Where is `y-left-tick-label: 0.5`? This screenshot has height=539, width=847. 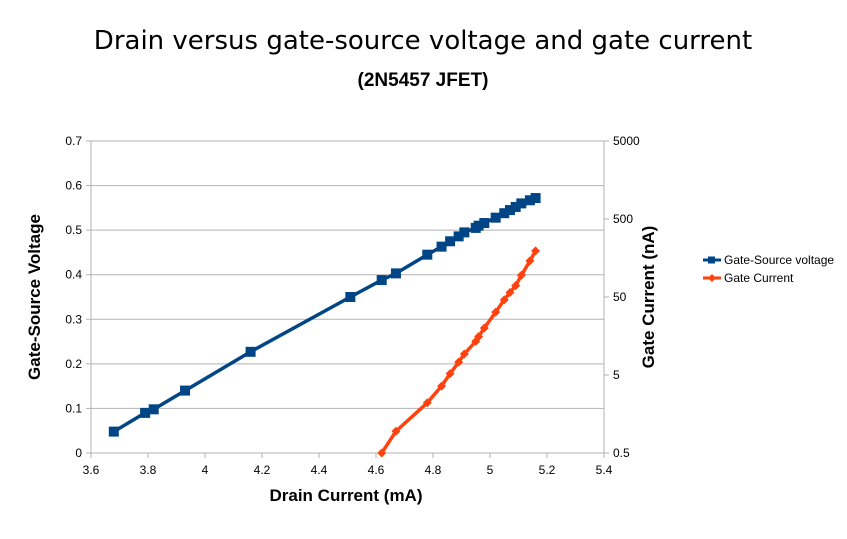 y-left-tick-label: 0.5 is located at coordinates (73, 230).